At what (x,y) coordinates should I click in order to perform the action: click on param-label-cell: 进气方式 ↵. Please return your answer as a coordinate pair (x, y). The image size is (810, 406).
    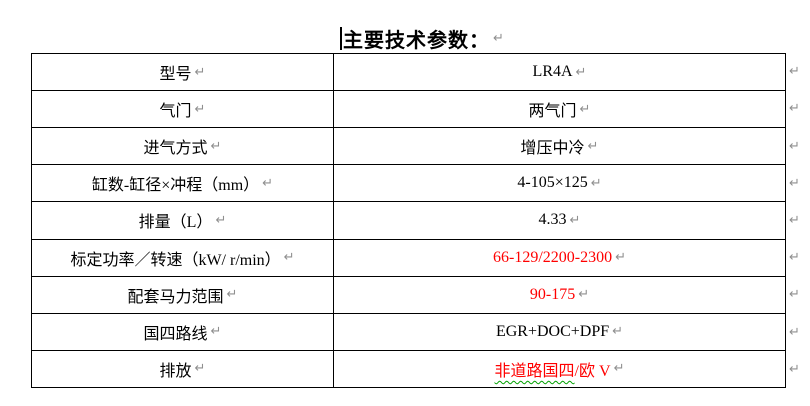
    Looking at the image, I should click on (183, 146).